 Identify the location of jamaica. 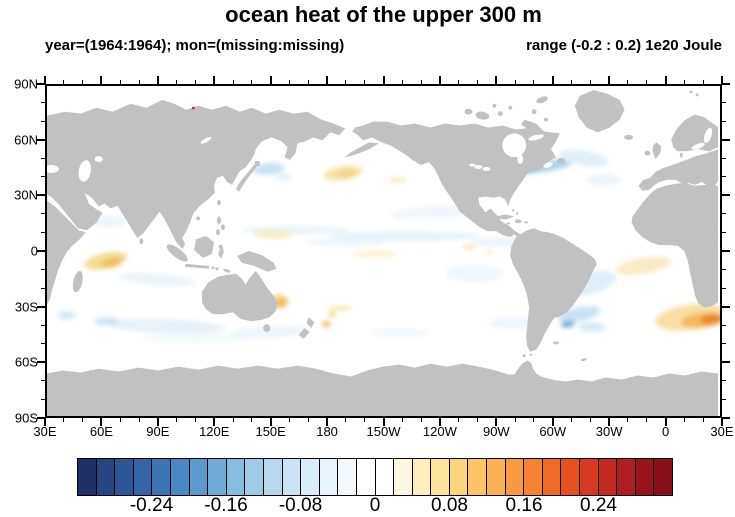
(508, 223).